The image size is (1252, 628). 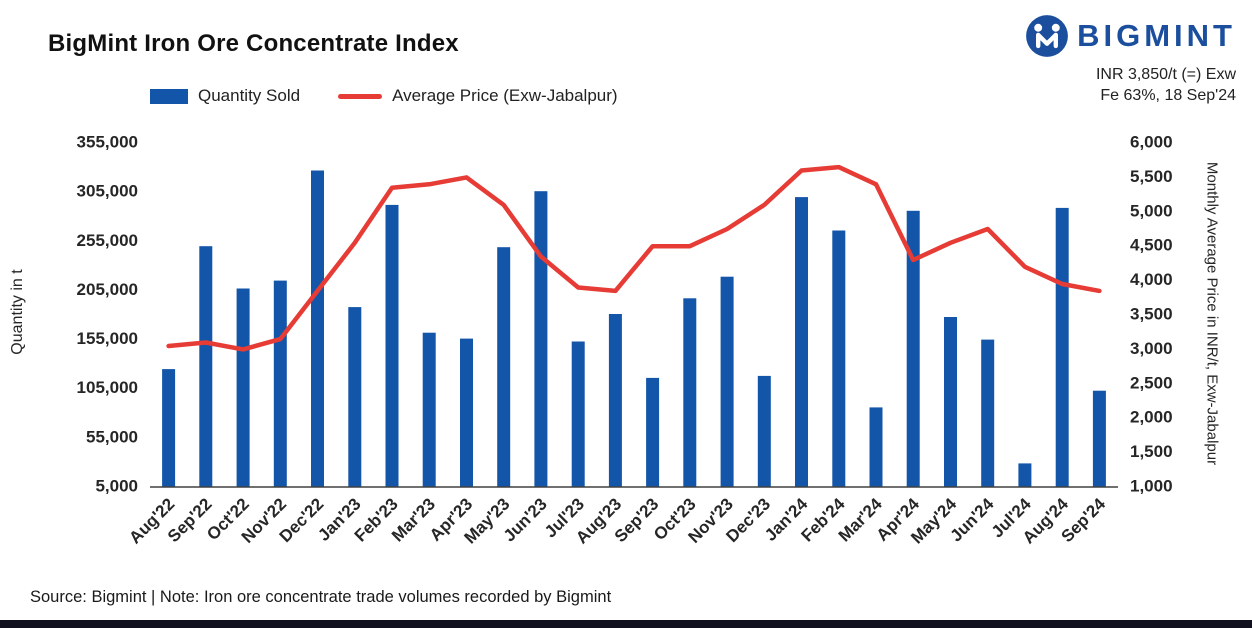 What do you see at coordinates (107, 289) in the screenshot?
I see `svg-text: 205,000` at bounding box center [107, 289].